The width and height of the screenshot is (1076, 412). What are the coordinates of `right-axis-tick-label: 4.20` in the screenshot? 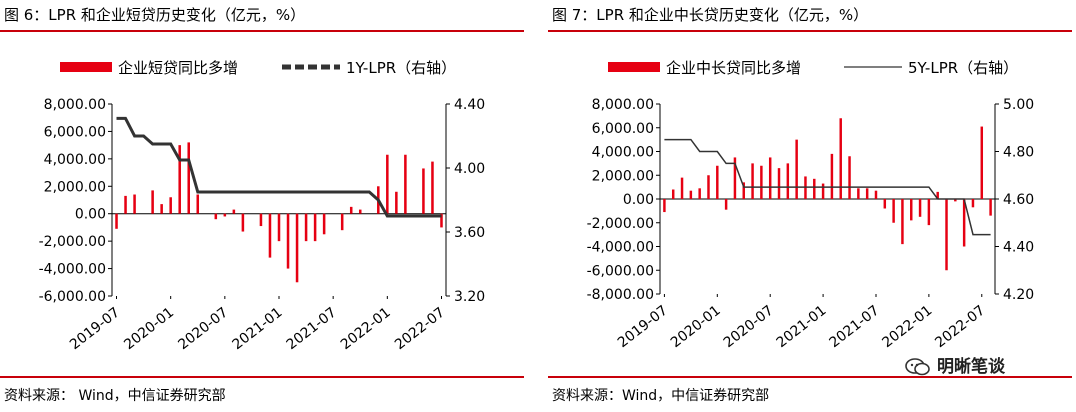 It's located at (1018, 295).